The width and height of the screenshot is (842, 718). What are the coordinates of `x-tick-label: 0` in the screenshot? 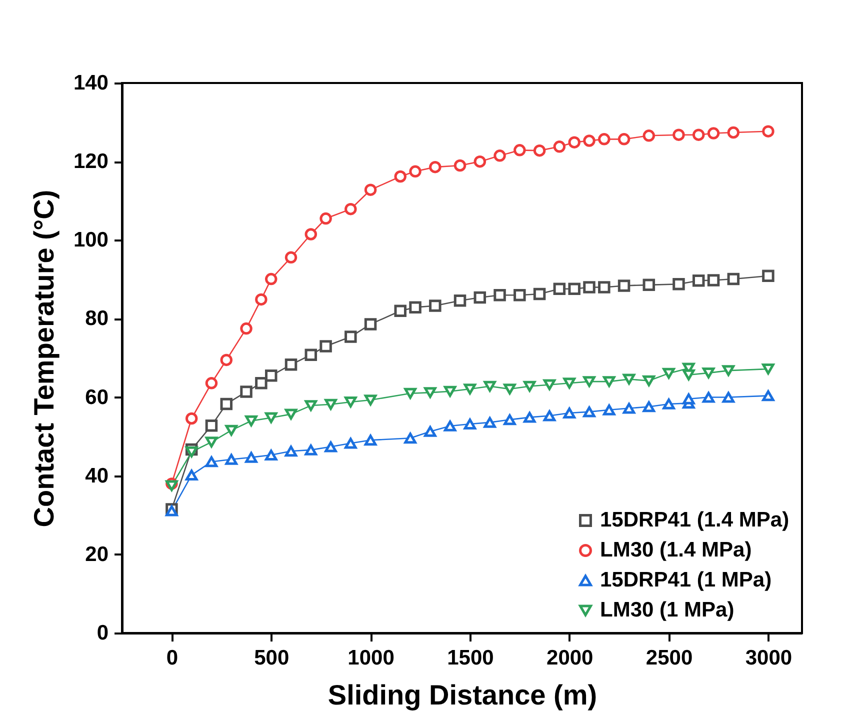 It's located at (172, 658).